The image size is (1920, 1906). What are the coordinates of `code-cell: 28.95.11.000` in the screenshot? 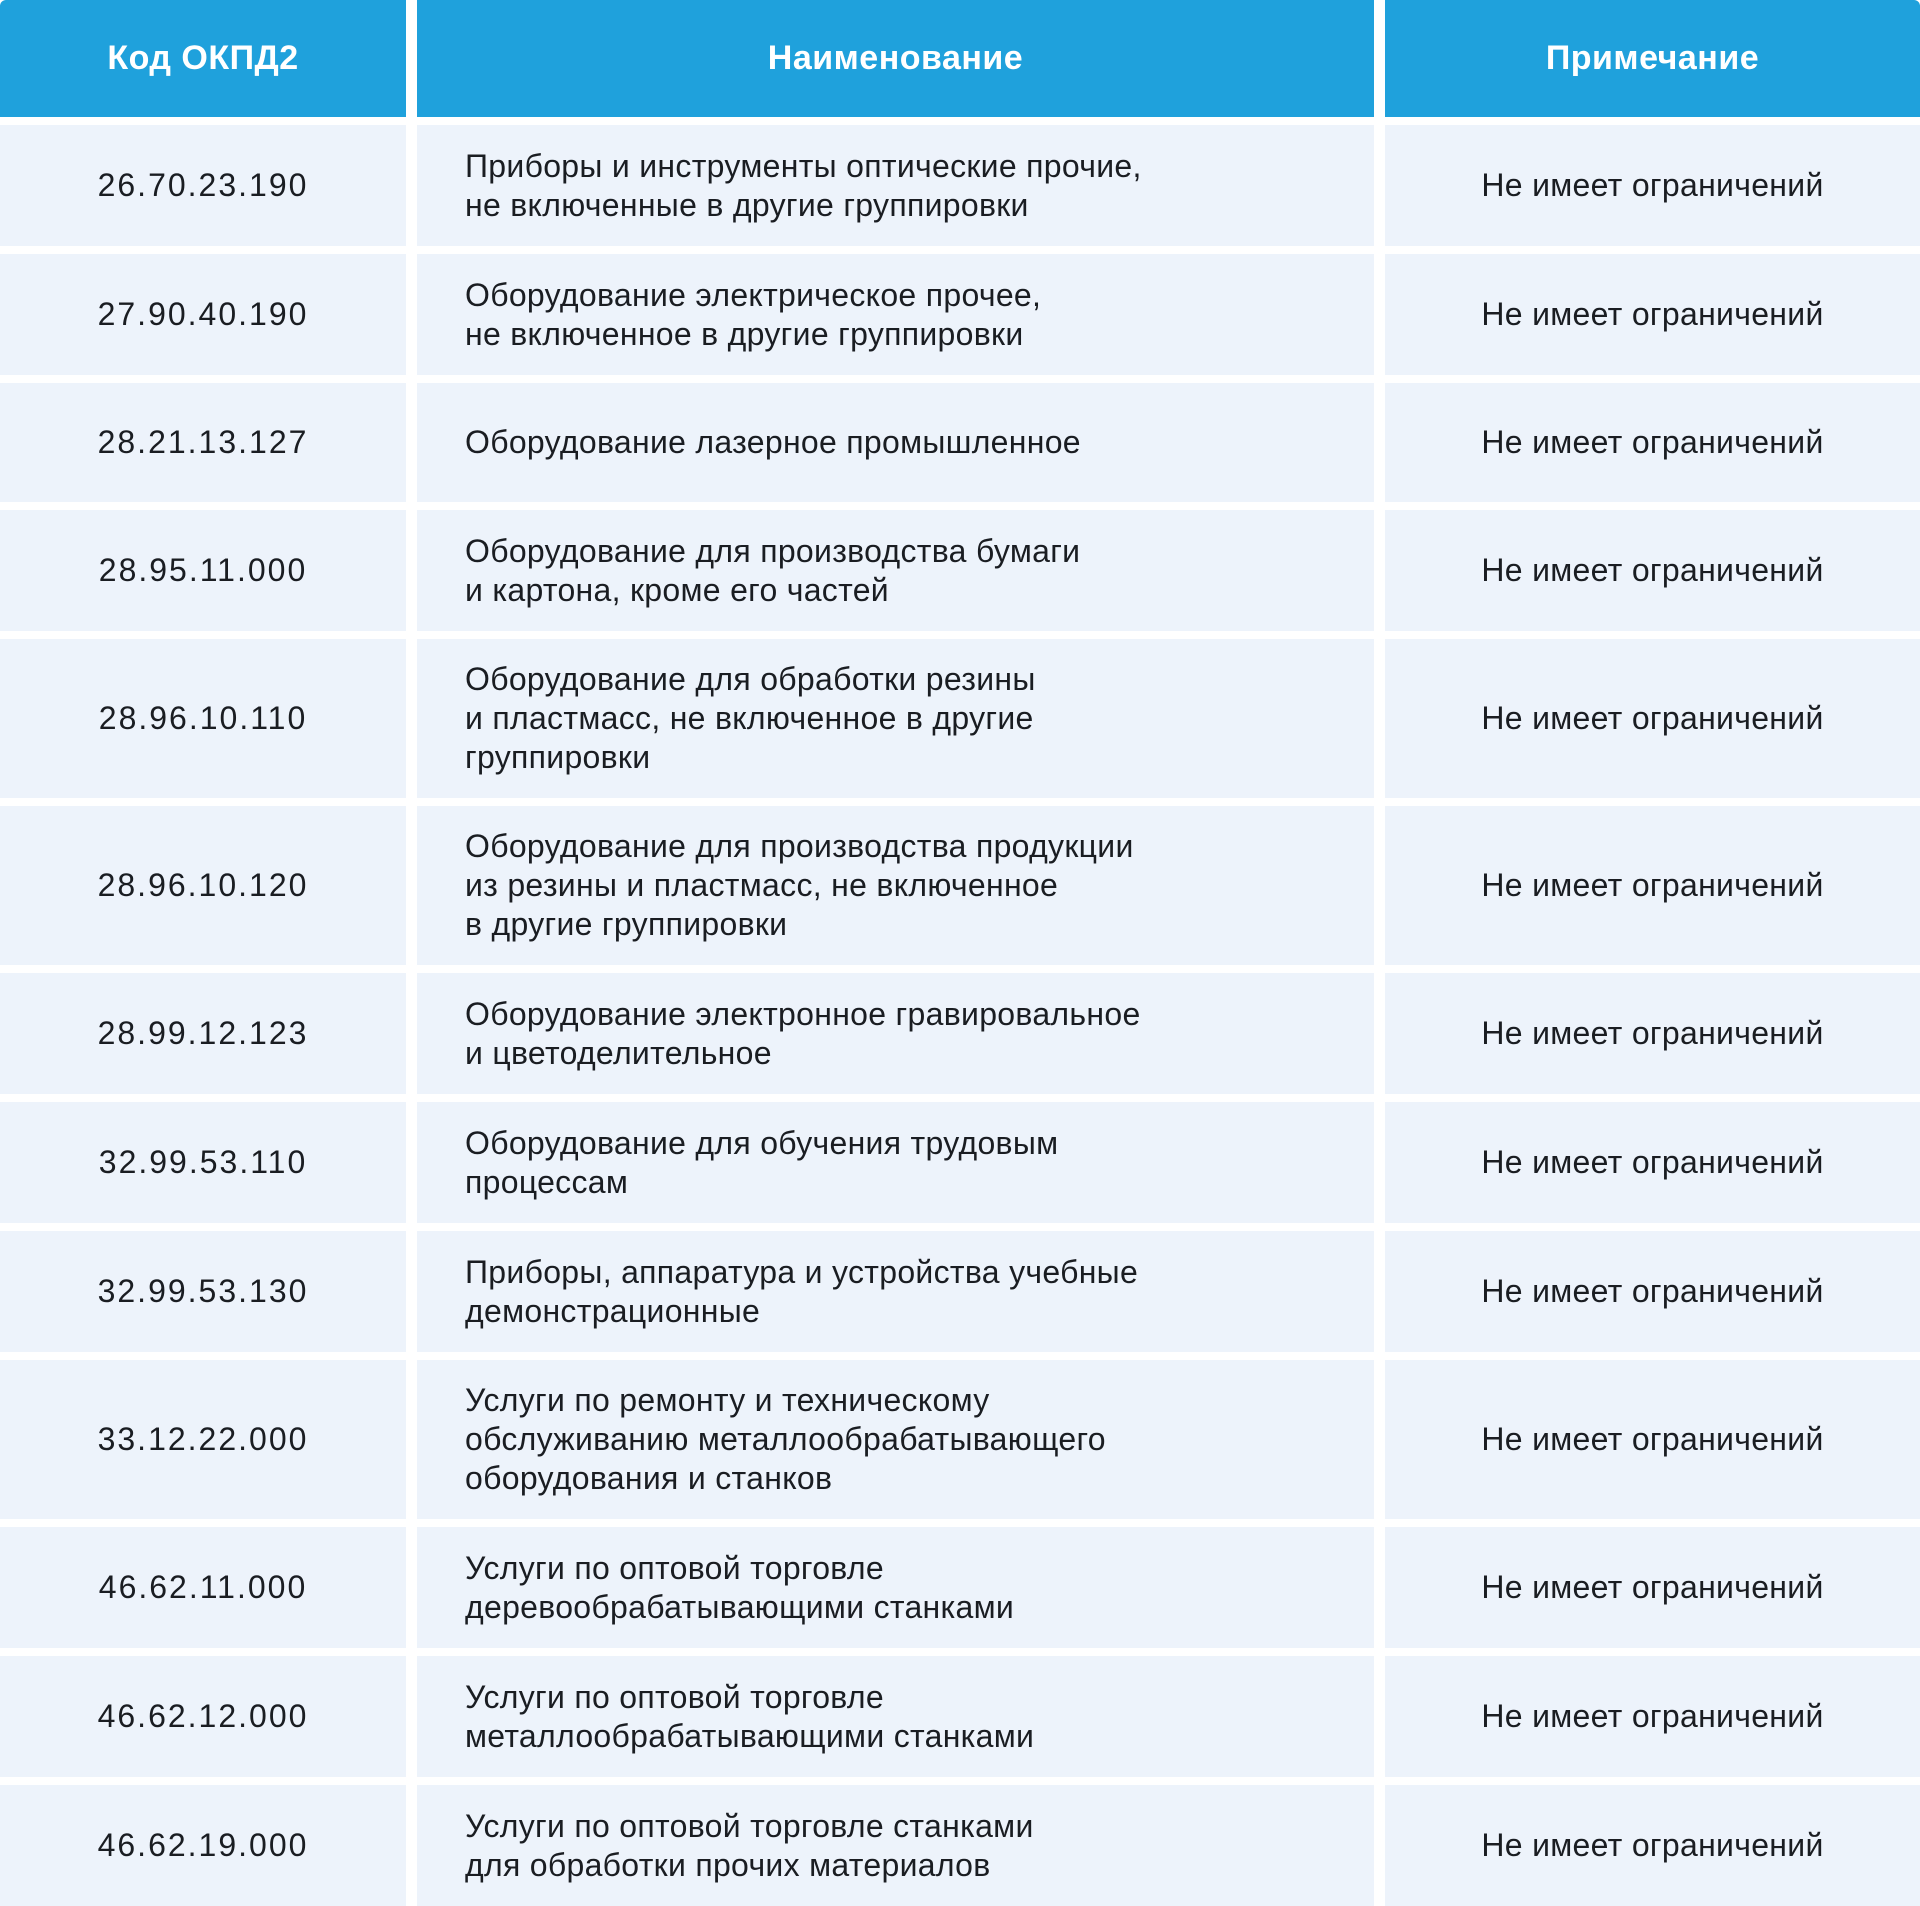 It's located at (203, 570).